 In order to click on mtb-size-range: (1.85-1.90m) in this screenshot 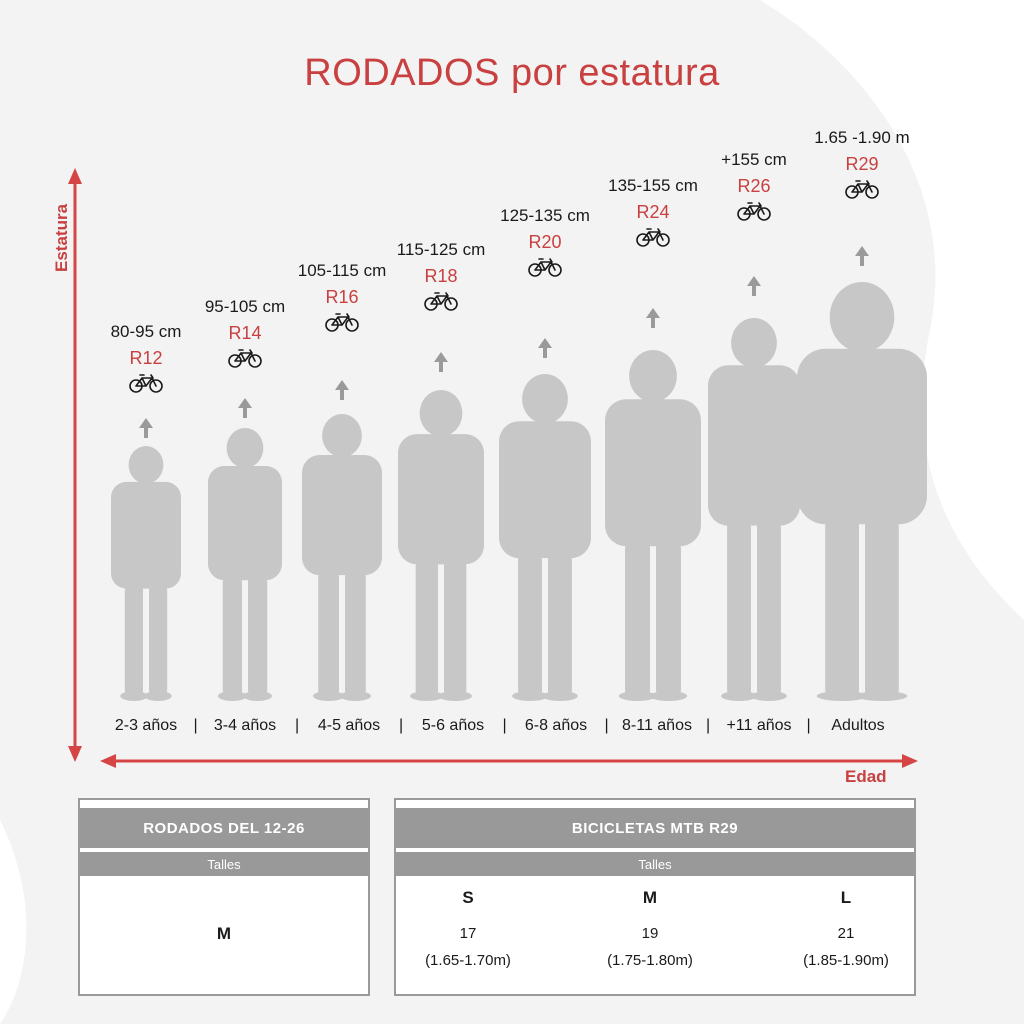, I will do `click(846, 960)`.